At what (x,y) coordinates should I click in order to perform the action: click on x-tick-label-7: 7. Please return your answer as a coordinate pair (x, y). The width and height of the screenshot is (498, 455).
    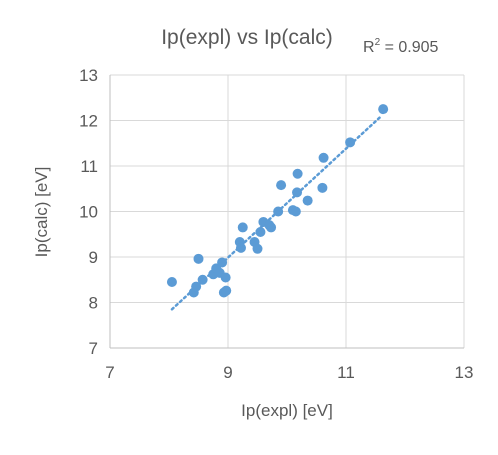
    Looking at the image, I should click on (109, 372).